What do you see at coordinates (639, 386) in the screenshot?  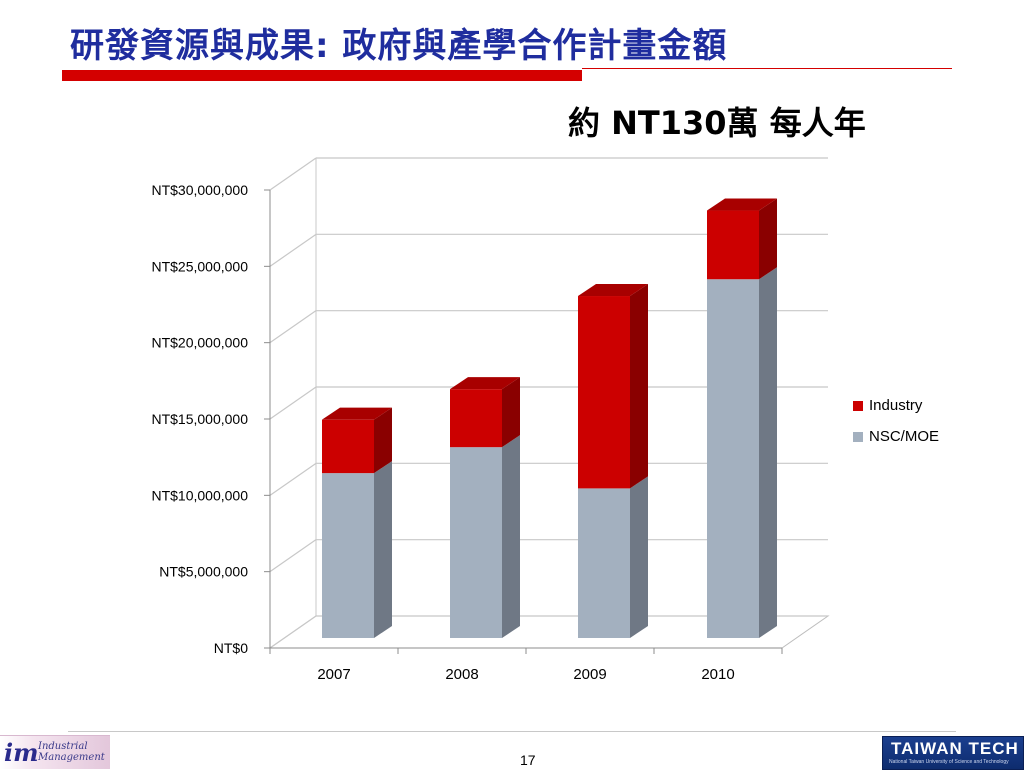 I see `bar-side-industry-2009` at bounding box center [639, 386].